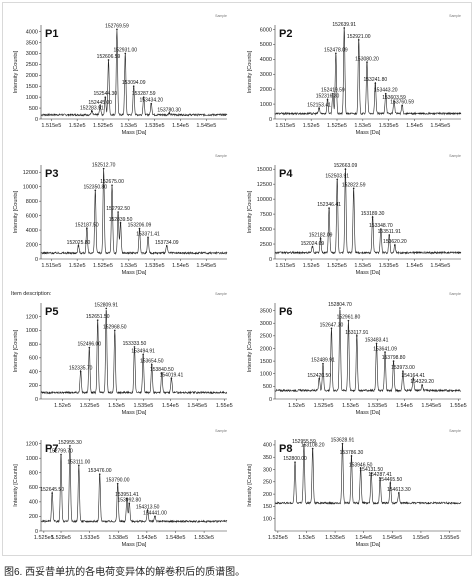  Describe the element at coordinates (32, 444) in the screenshot. I see `y-tick-label: 1200` at that location.